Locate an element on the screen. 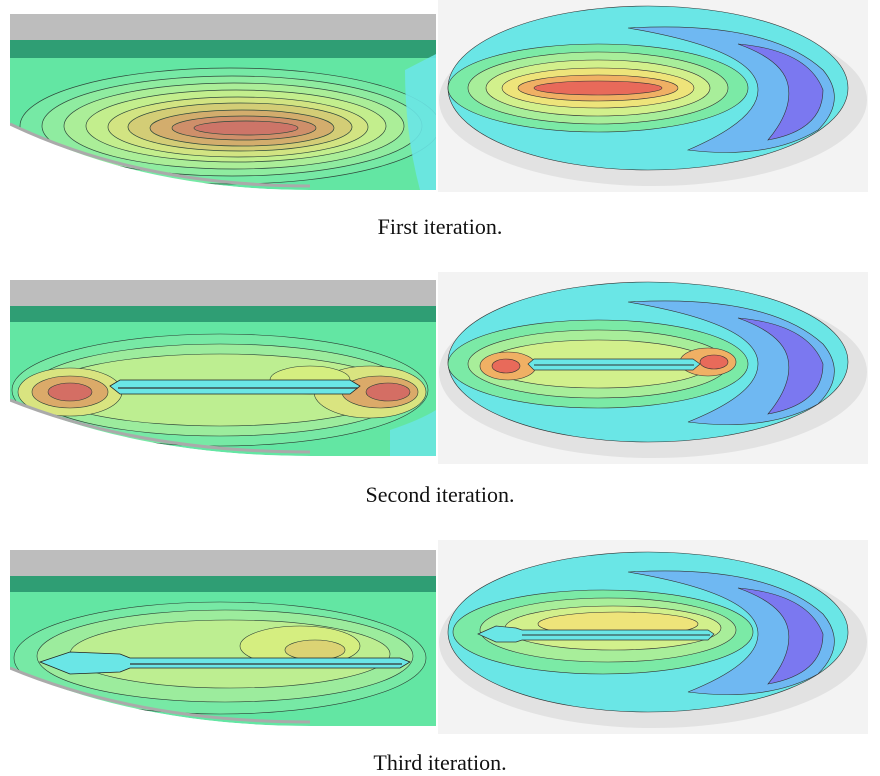  row-1-side-view is located at coordinates (223, 102).